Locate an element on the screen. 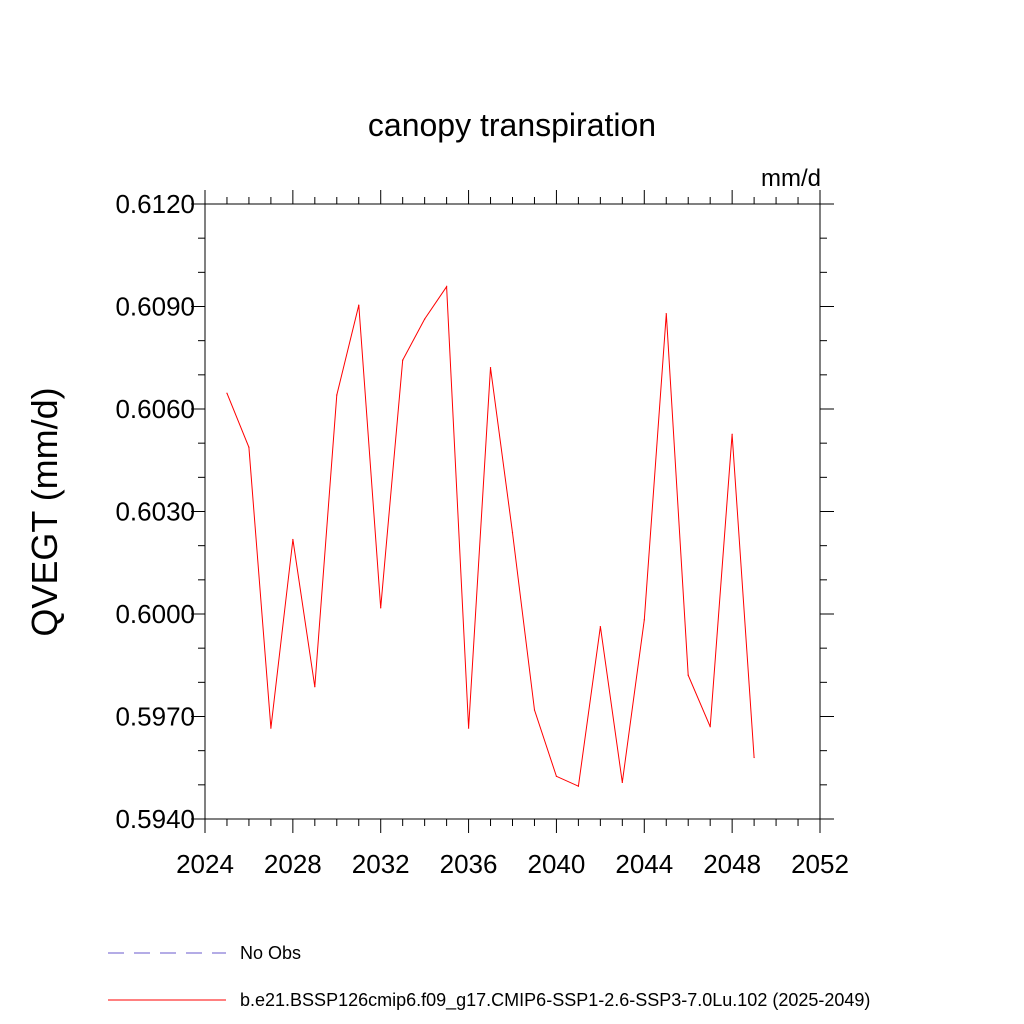 This screenshot has width=1024, height=1024. x-tick-label: 2032 is located at coordinates (381, 864).